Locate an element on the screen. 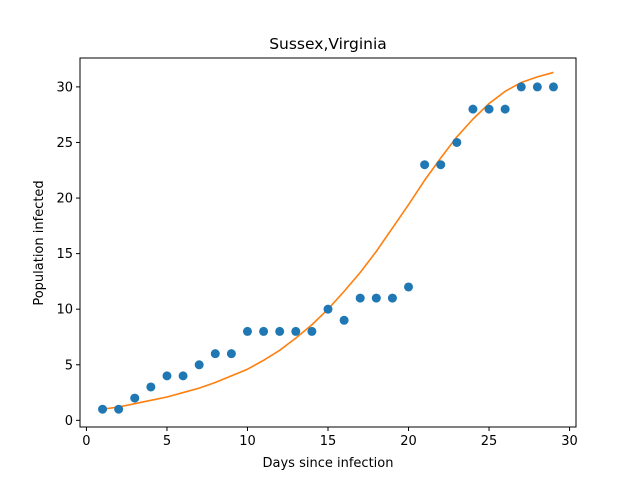  x-tick-label: 20 is located at coordinates (408, 441).